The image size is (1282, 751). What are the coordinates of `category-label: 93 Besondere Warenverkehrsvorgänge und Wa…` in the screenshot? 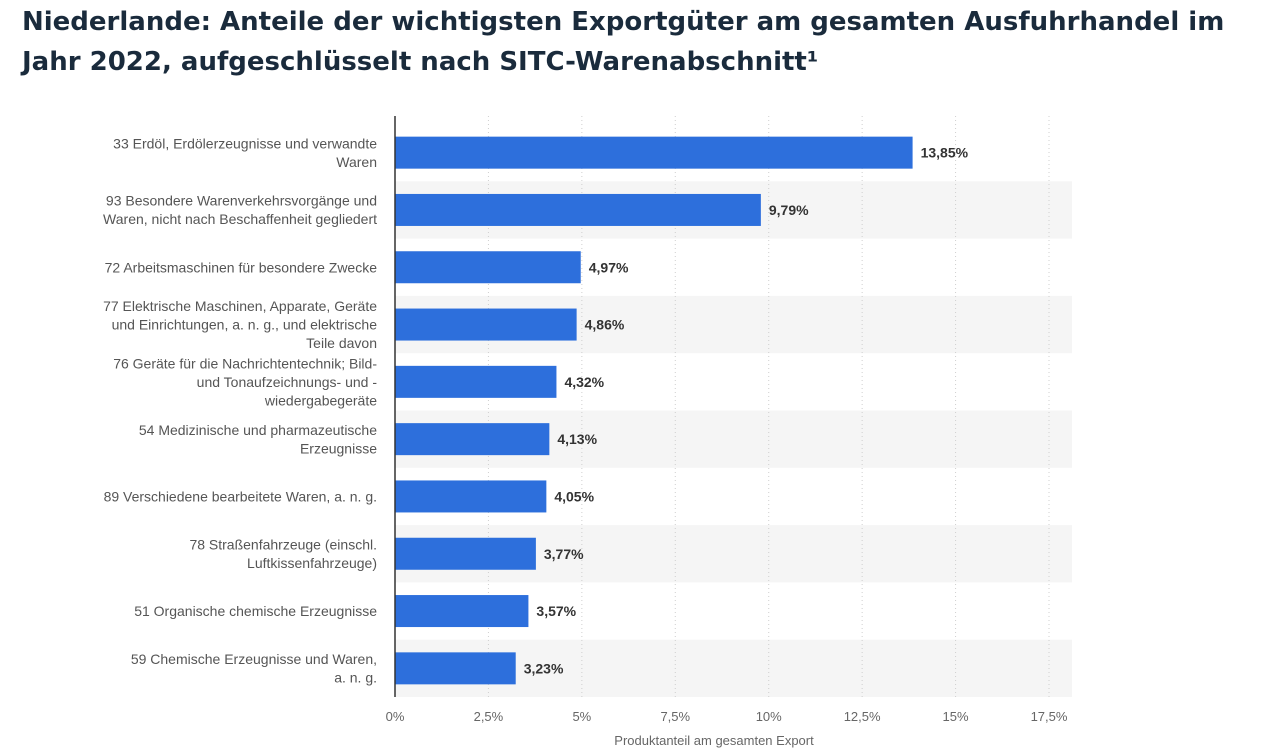 It's located at (240, 210).